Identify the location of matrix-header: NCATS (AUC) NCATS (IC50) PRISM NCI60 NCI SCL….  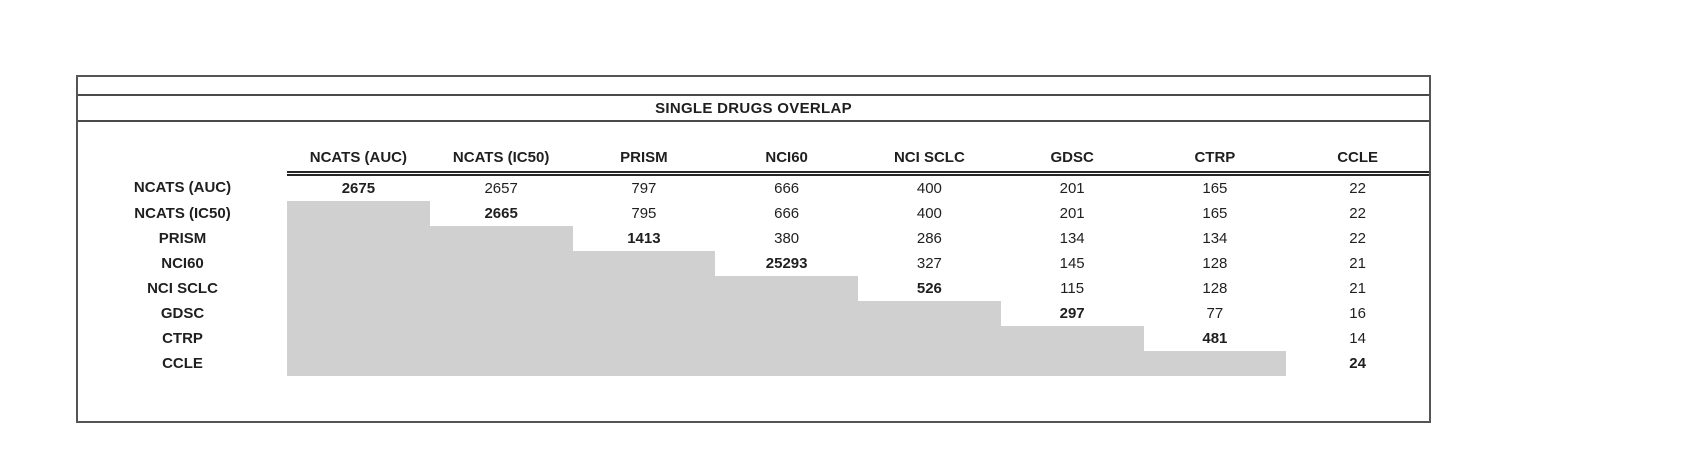
(753, 159).